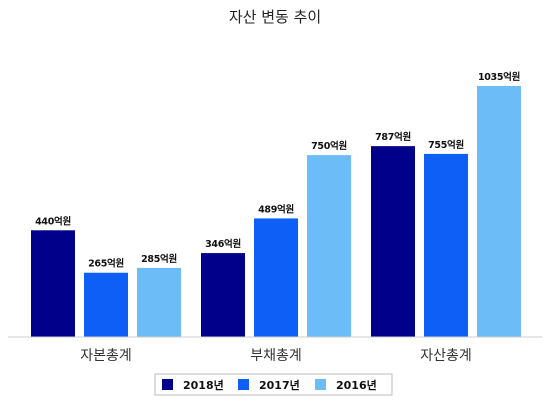 This screenshot has height=401, width=550. Describe the element at coordinates (203, 385) in the screenshot. I see `legend-label-0: 2018년` at that location.